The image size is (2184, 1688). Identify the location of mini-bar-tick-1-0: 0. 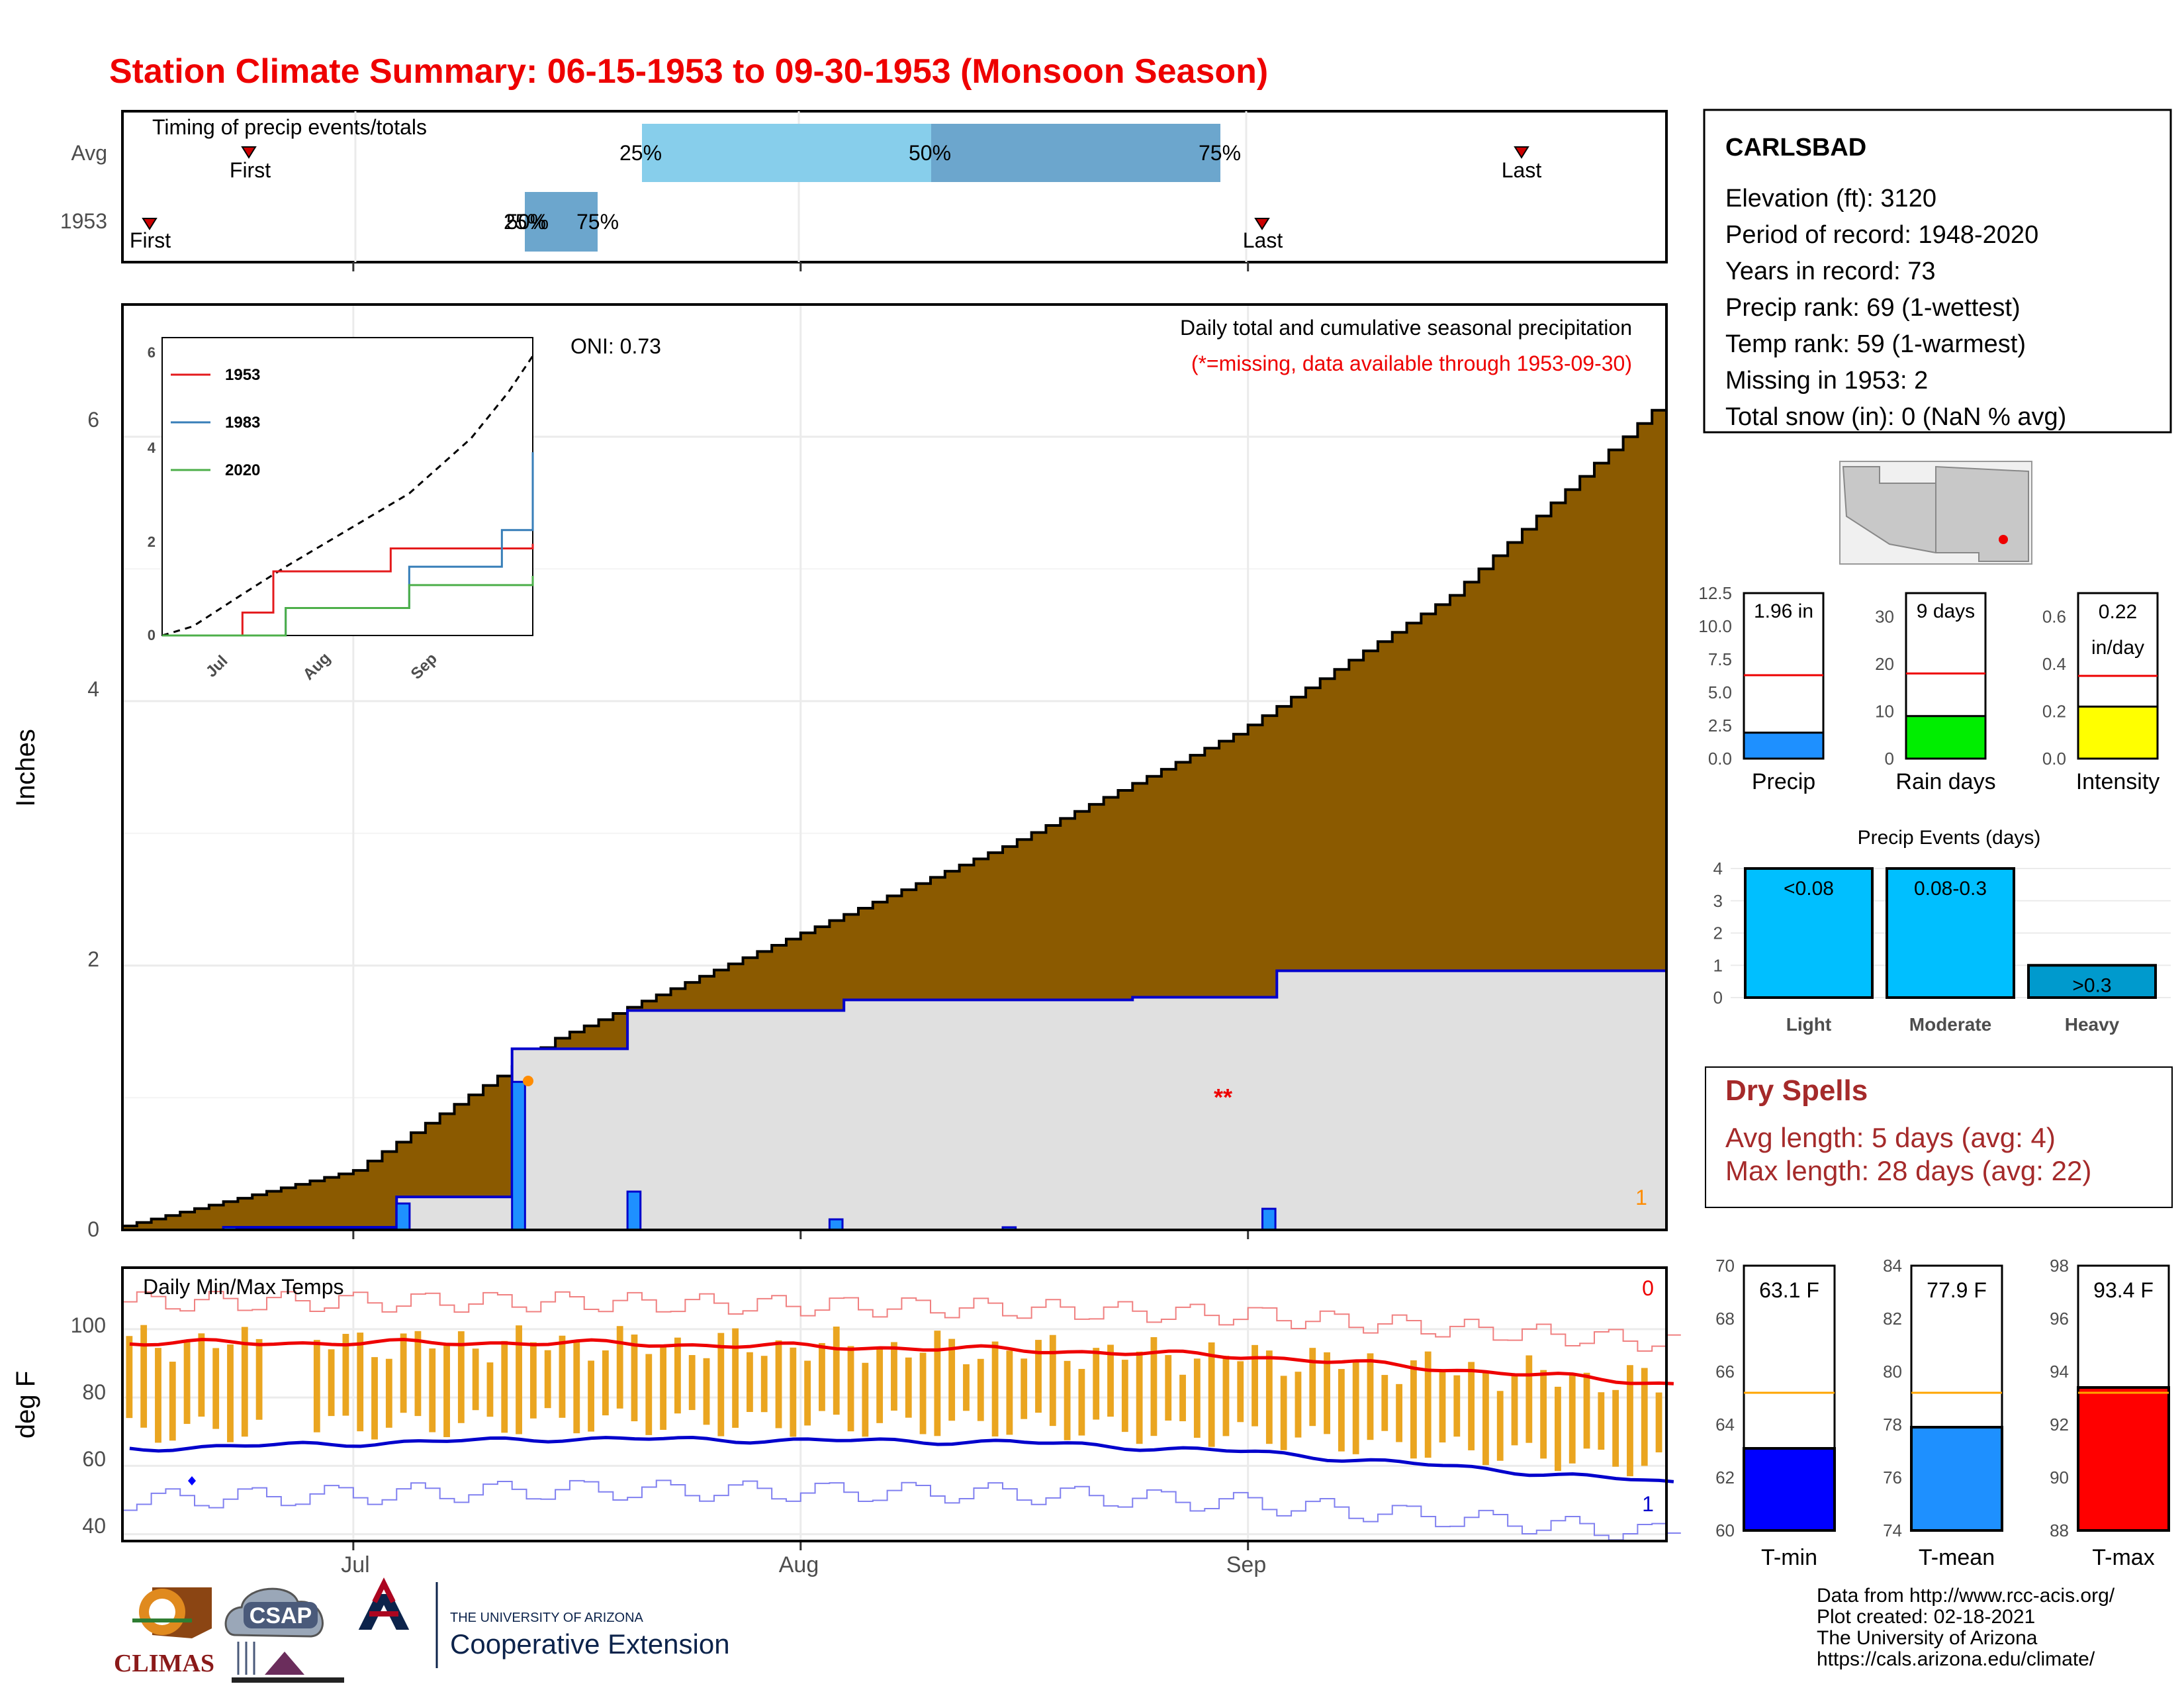
(1889, 759).